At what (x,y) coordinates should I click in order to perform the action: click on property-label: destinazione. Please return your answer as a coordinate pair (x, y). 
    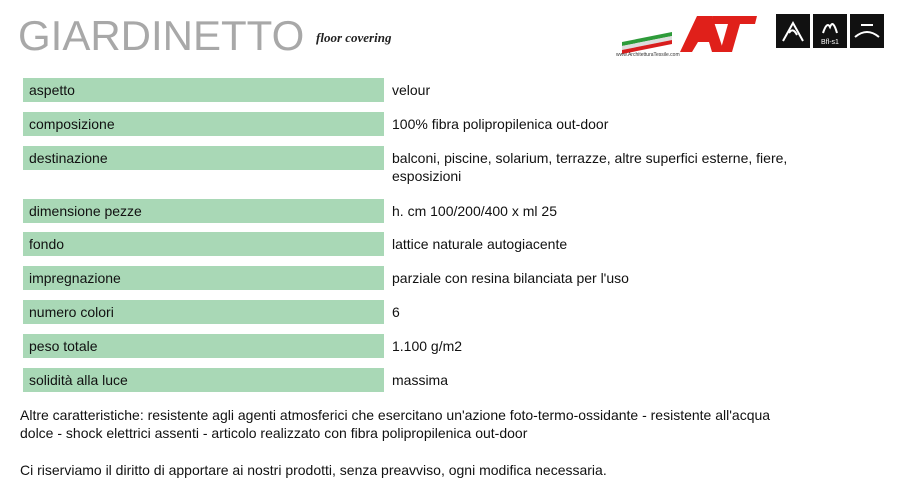
    Looking at the image, I should click on (203, 158).